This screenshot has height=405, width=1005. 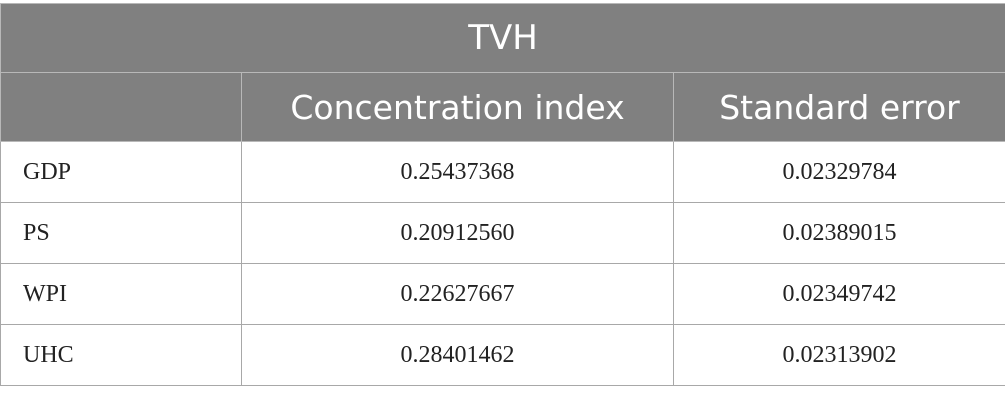 I want to click on concentration-index-cell: 0.22627667, so click(x=457, y=294).